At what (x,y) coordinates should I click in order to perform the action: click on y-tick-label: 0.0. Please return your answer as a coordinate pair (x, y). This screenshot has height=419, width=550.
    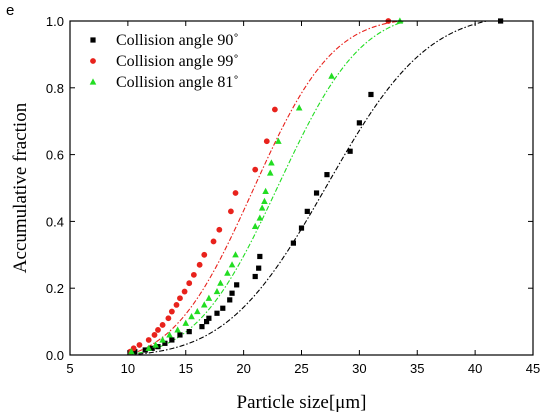
    Looking at the image, I should click on (55, 355).